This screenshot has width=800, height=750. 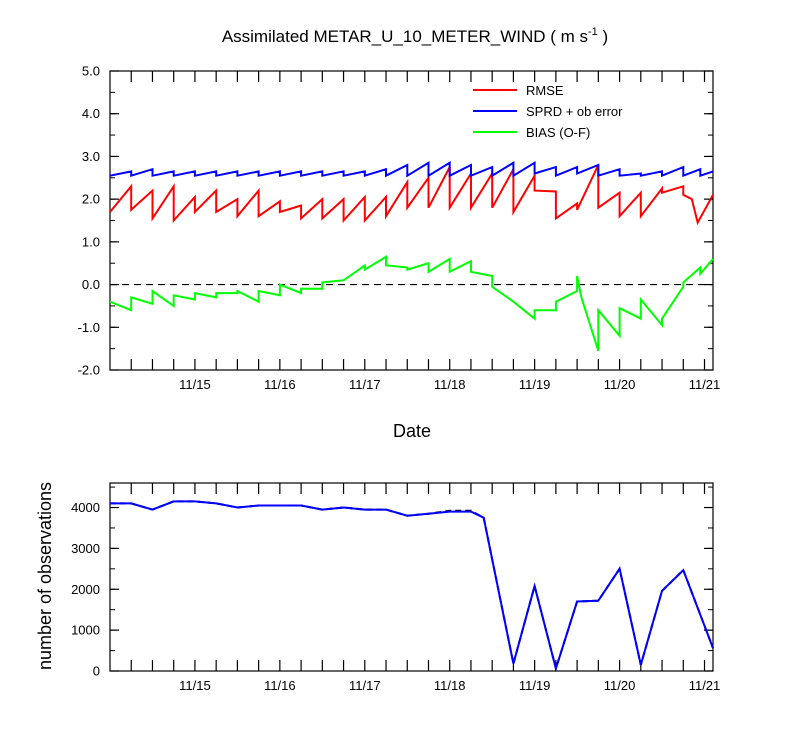 What do you see at coordinates (450, 384) in the screenshot?
I see `top-x-tick-label: 11/18` at bounding box center [450, 384].